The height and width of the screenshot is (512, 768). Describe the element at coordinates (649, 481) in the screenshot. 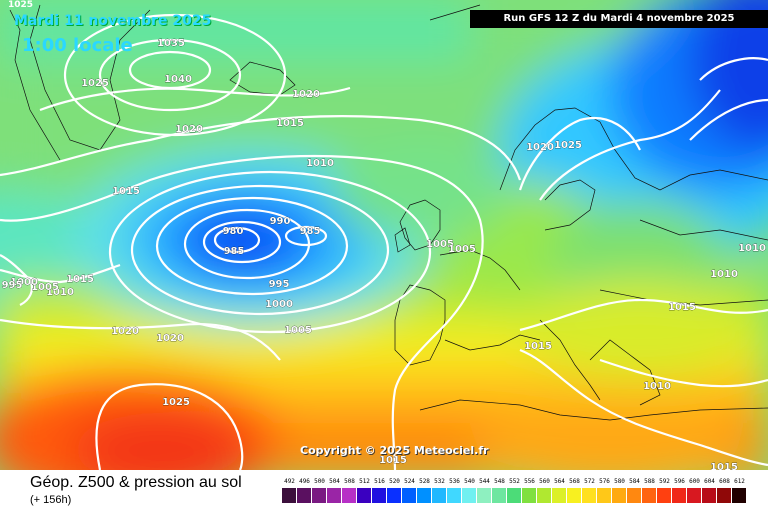

I see `legend-value-label: 588` at that location.